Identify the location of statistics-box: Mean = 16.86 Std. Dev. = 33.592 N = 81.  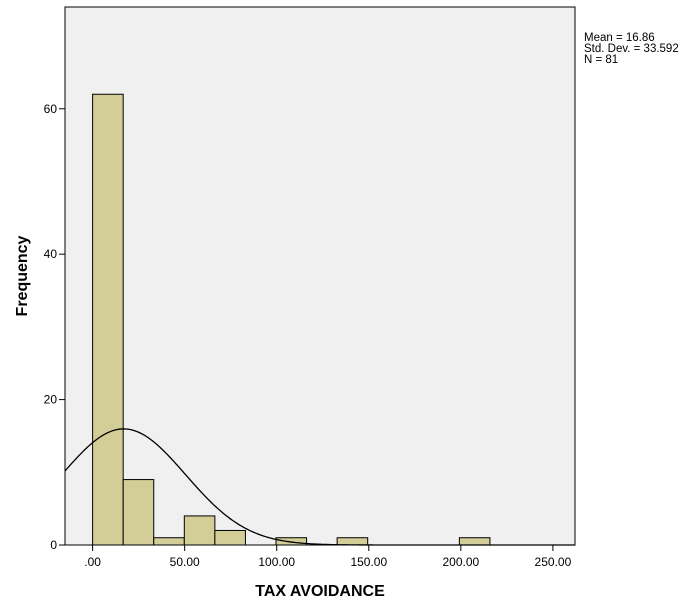
(631, 49).